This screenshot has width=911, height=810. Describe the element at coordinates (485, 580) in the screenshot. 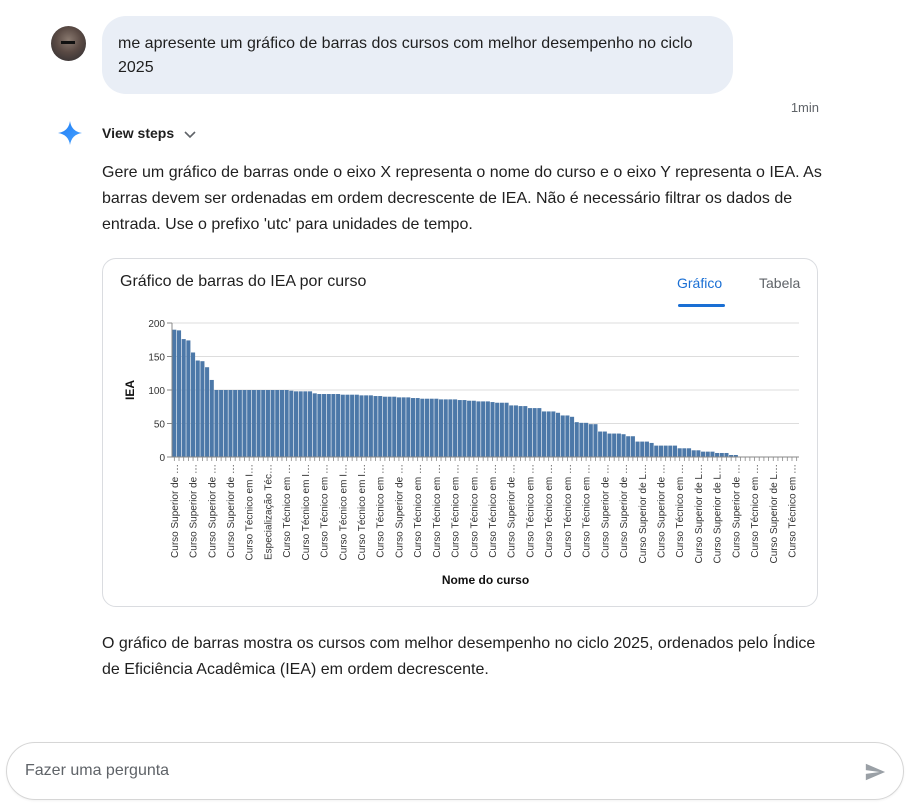

I see `x-axis-title: Nome do curso` at that location.